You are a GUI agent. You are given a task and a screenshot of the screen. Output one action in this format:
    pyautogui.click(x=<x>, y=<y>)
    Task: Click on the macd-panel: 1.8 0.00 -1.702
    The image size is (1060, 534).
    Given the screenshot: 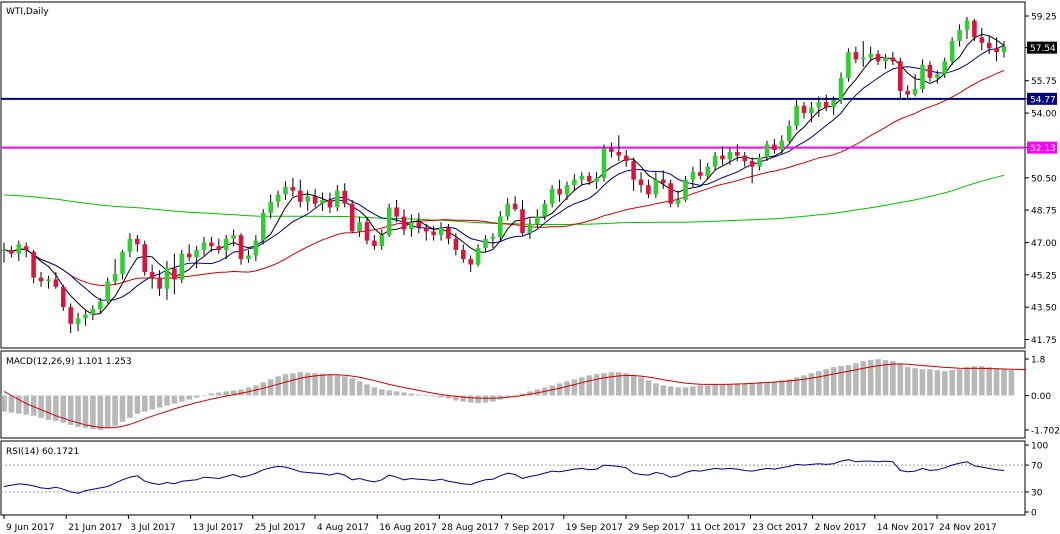 What is the action you would take?
    pyautogui.click(x=530, y=396)
    